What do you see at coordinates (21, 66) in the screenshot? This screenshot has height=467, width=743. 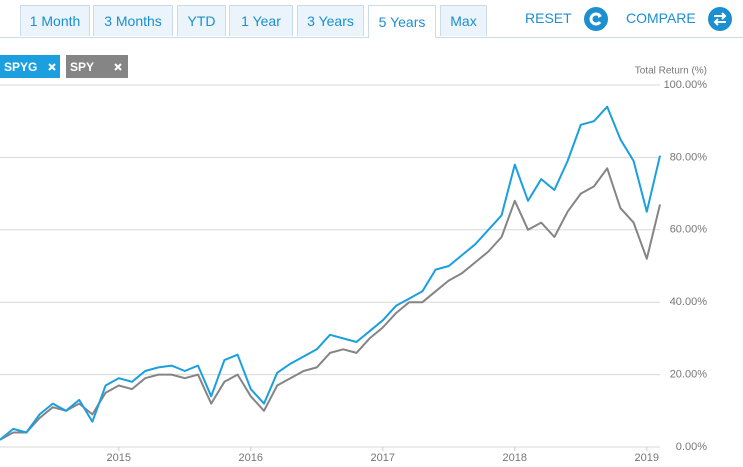 I see `chip-label: SPYG` at bounding box center [21, 66].